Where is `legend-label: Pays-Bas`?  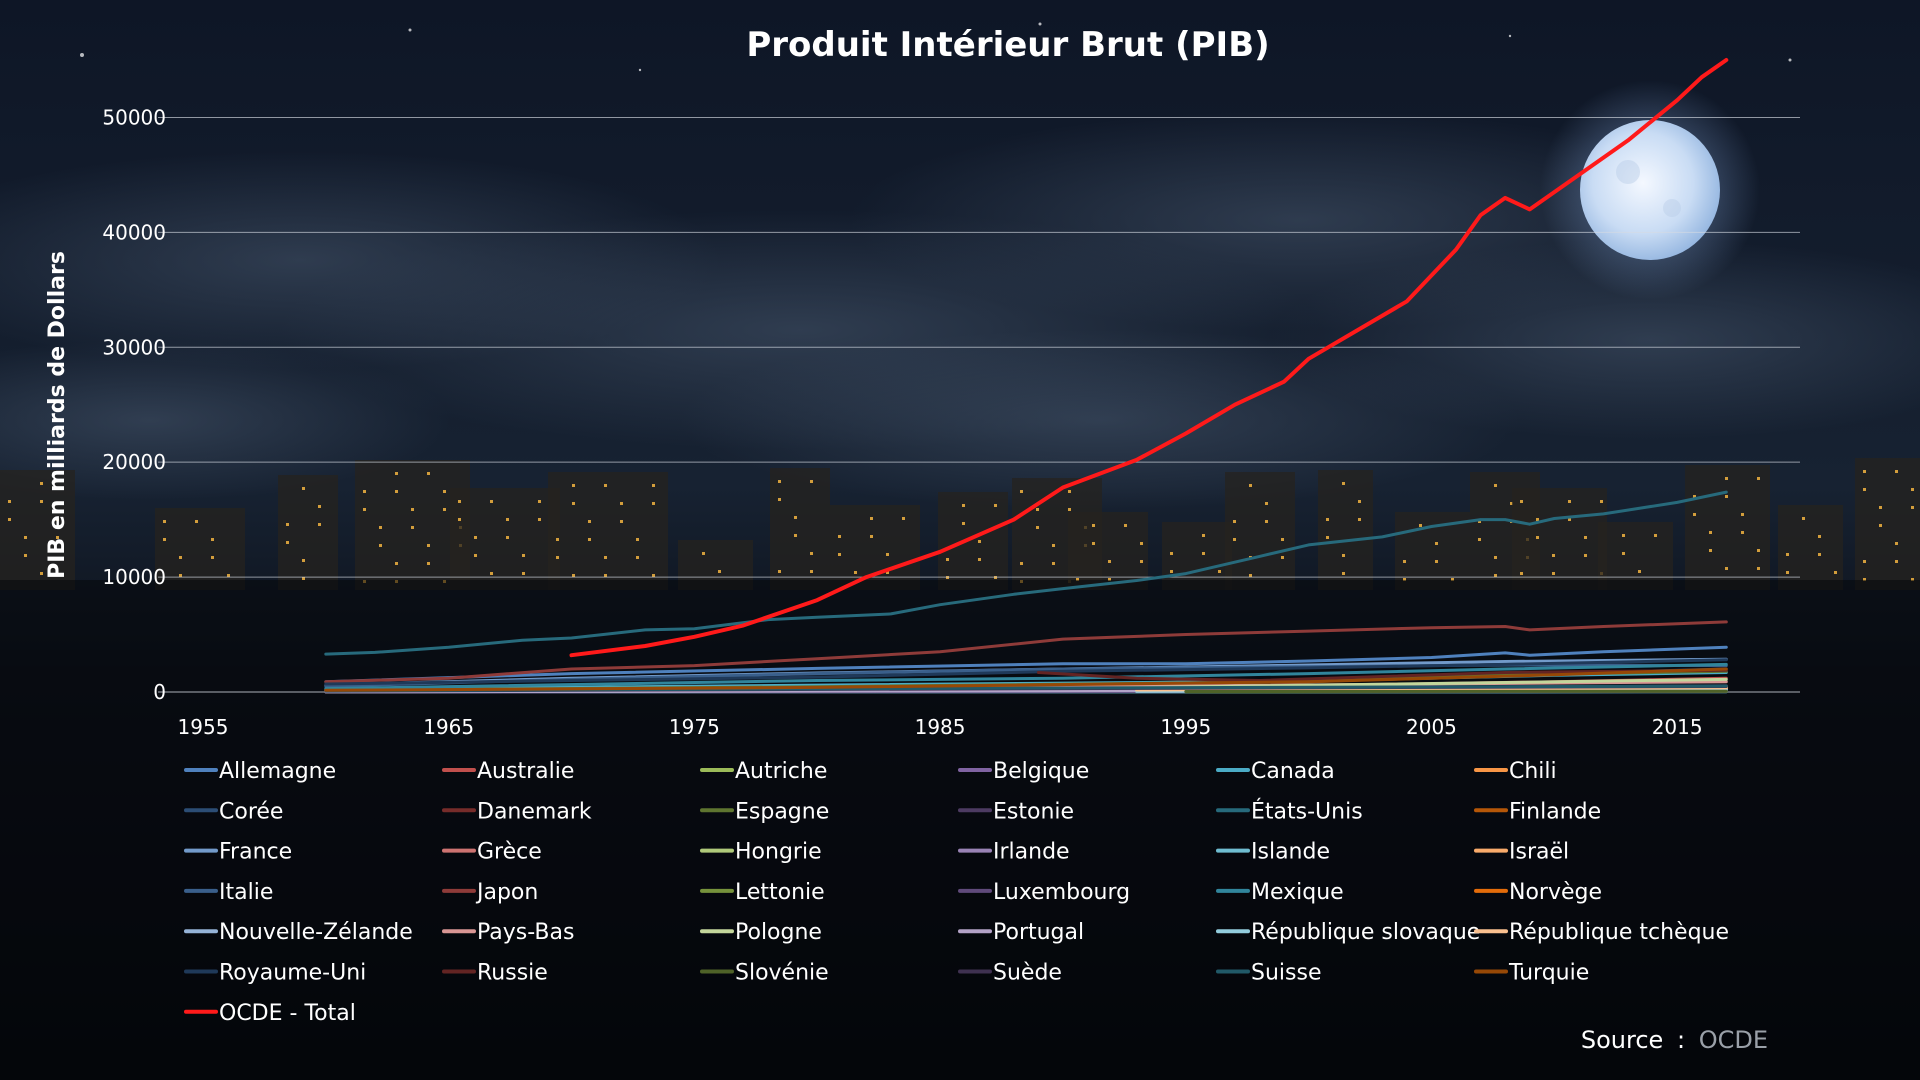 legend-label: Pays-Bas is located at coordinates (525, 932).